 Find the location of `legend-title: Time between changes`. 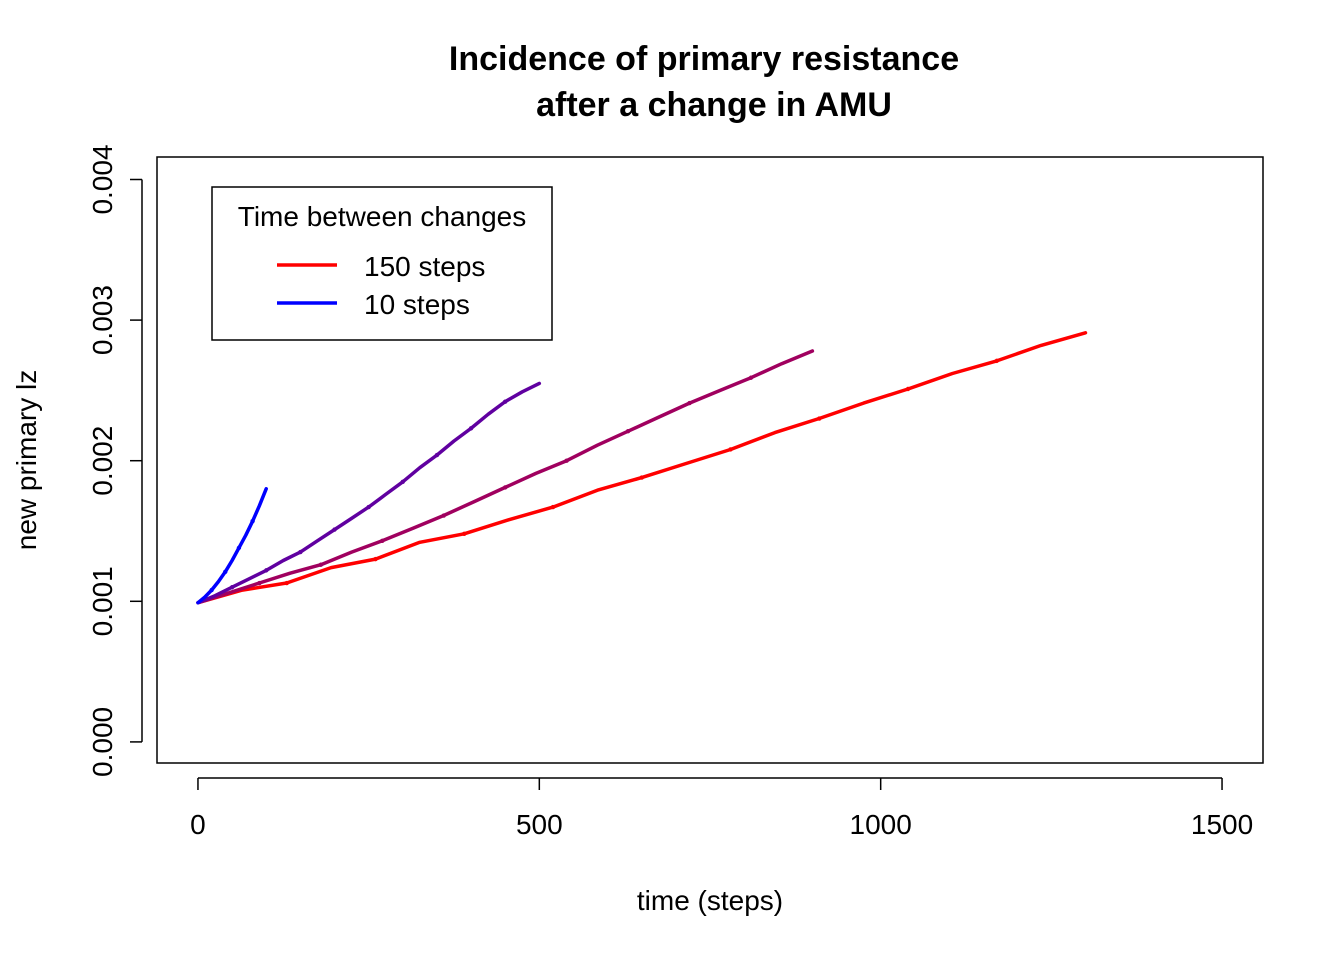

legend-title: Time between changes is located at coordinates (382, 216).